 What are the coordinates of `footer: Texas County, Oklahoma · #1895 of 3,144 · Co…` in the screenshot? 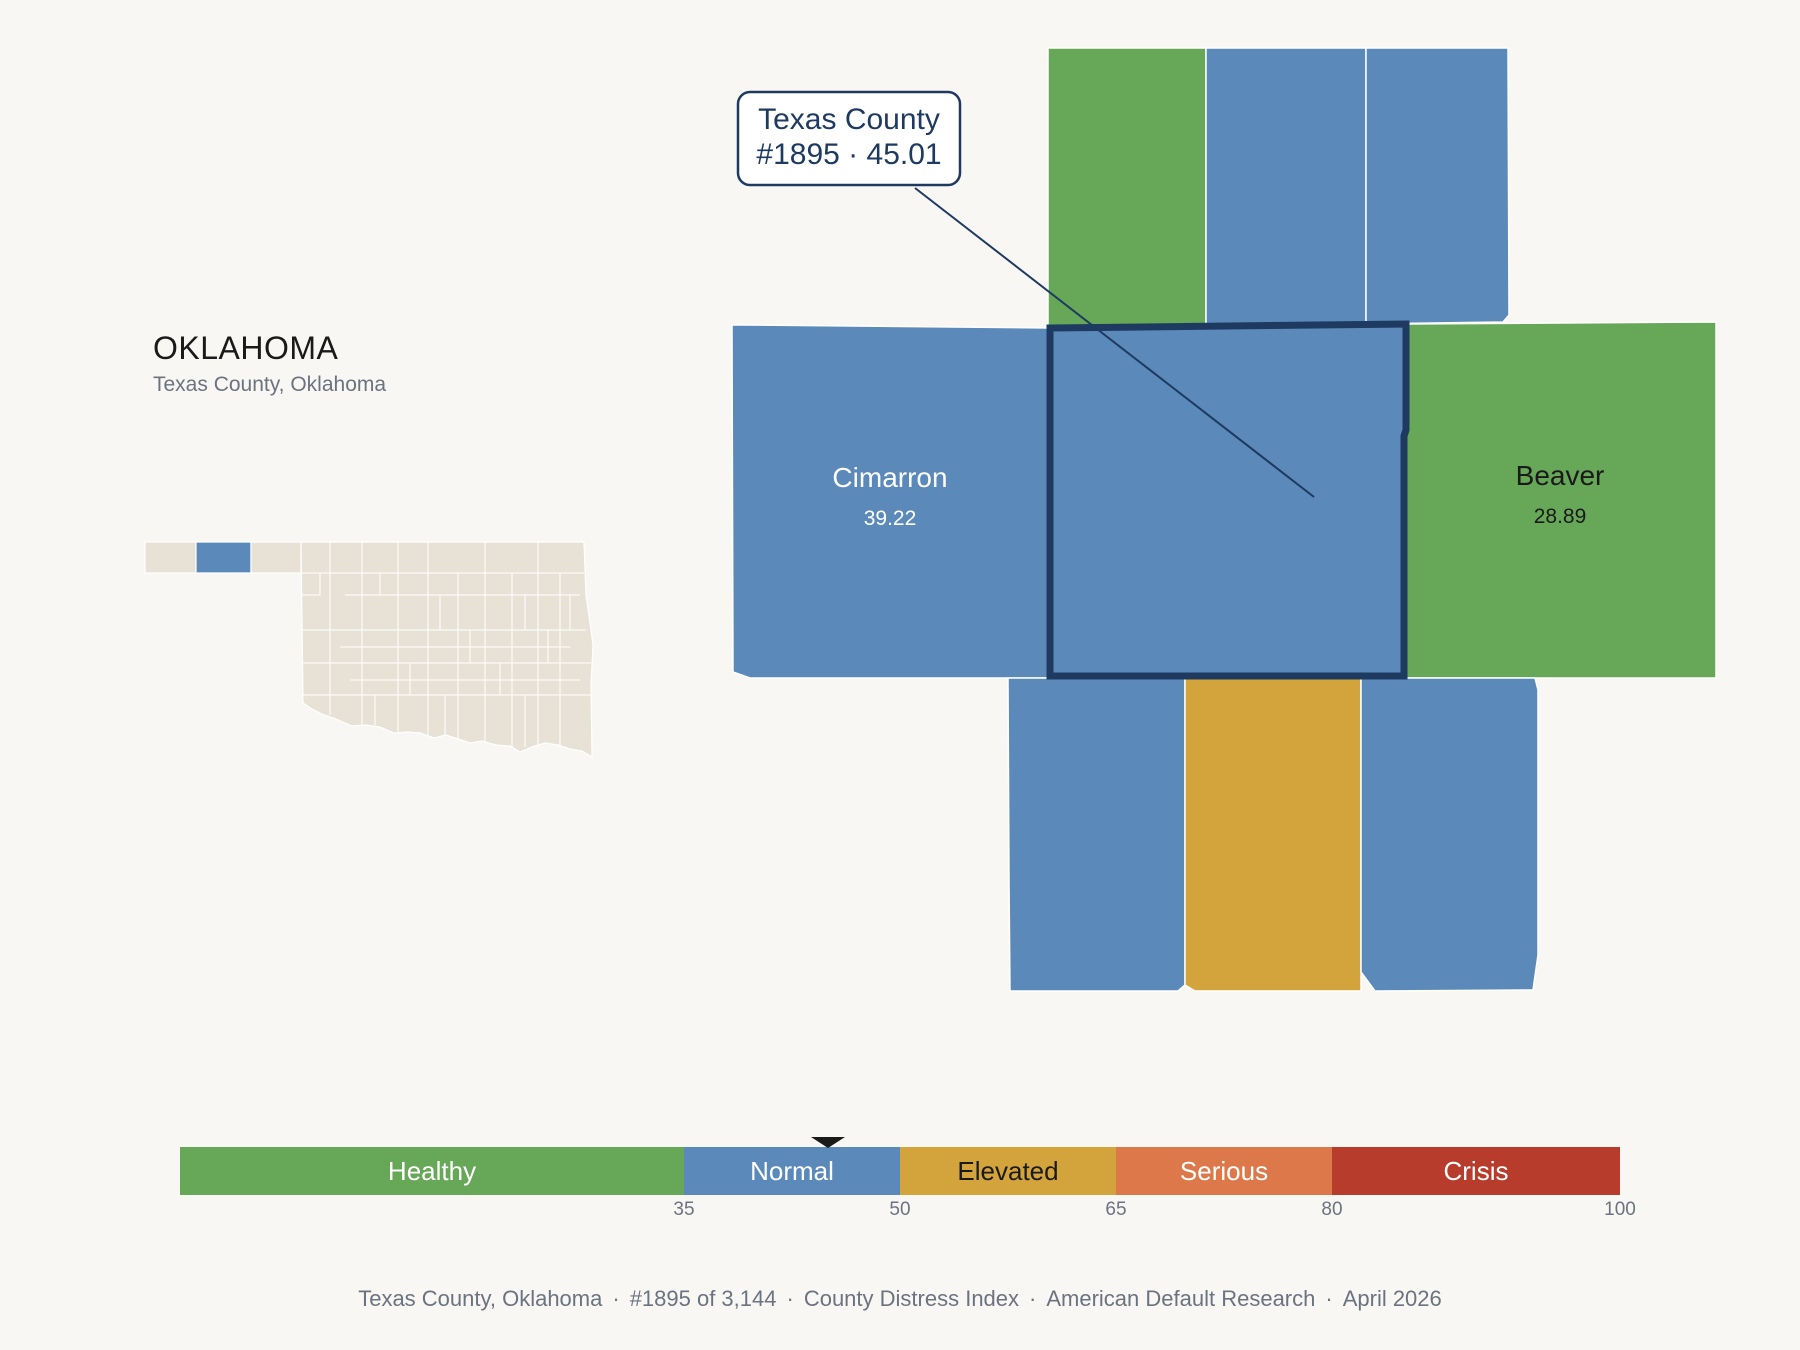 It's located at (900, 1299).